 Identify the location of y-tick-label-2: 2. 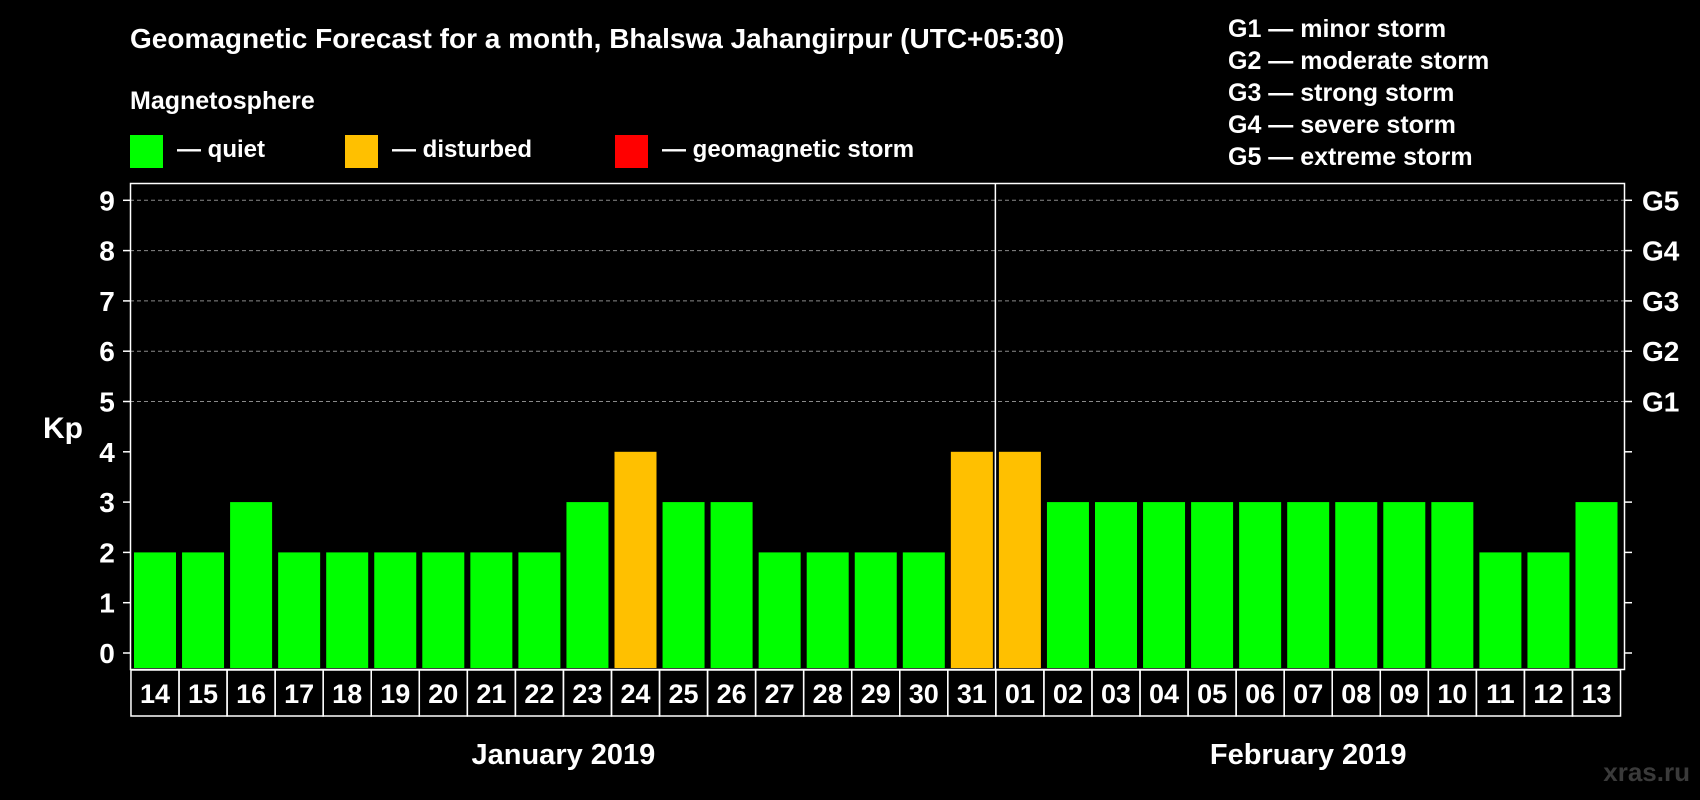
(107, 552).